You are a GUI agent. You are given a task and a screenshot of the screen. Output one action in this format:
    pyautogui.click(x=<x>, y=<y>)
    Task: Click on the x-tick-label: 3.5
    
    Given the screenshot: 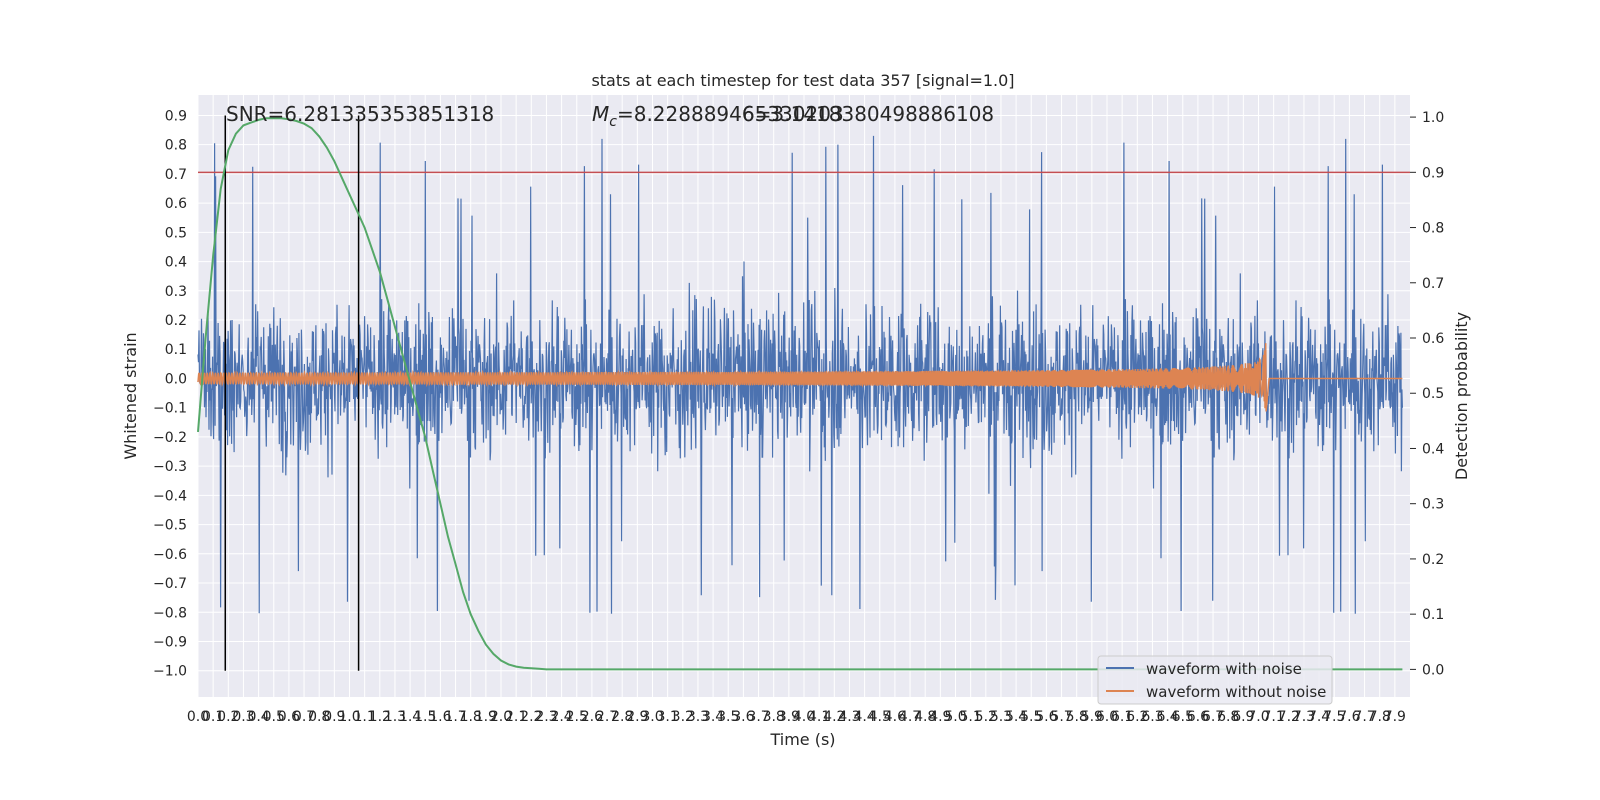 What is the action you would take?
    pyautogui.click(x=728, y=717)
    